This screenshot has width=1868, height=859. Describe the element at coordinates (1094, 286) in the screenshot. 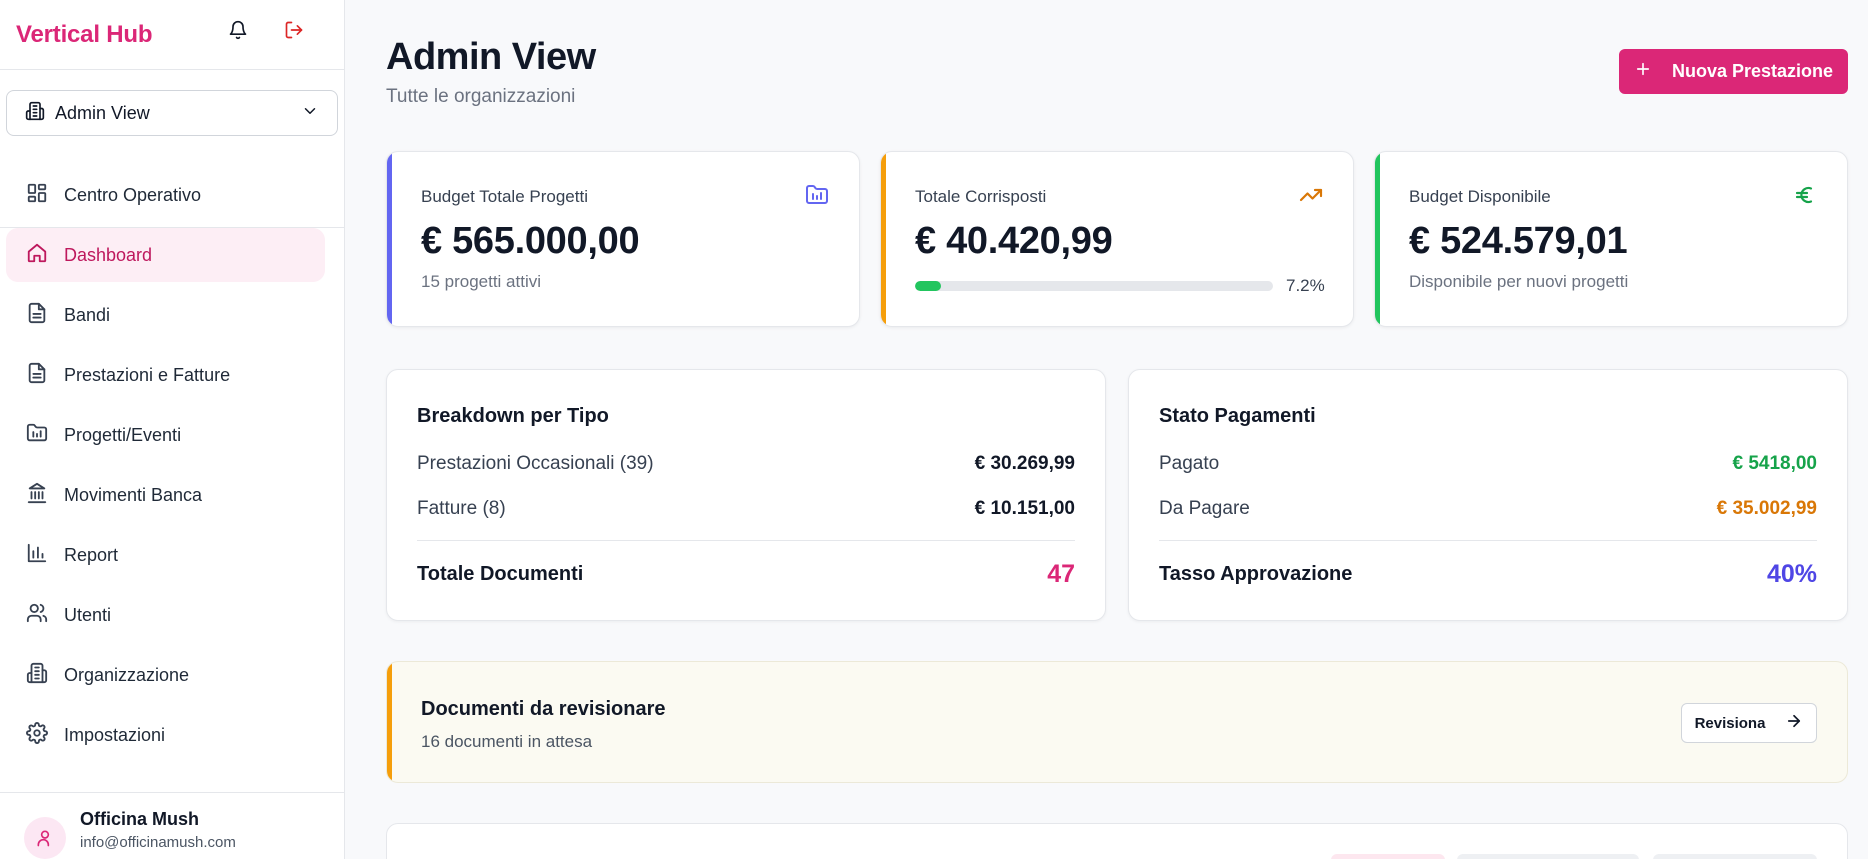

I see `progress-bar` at that location.